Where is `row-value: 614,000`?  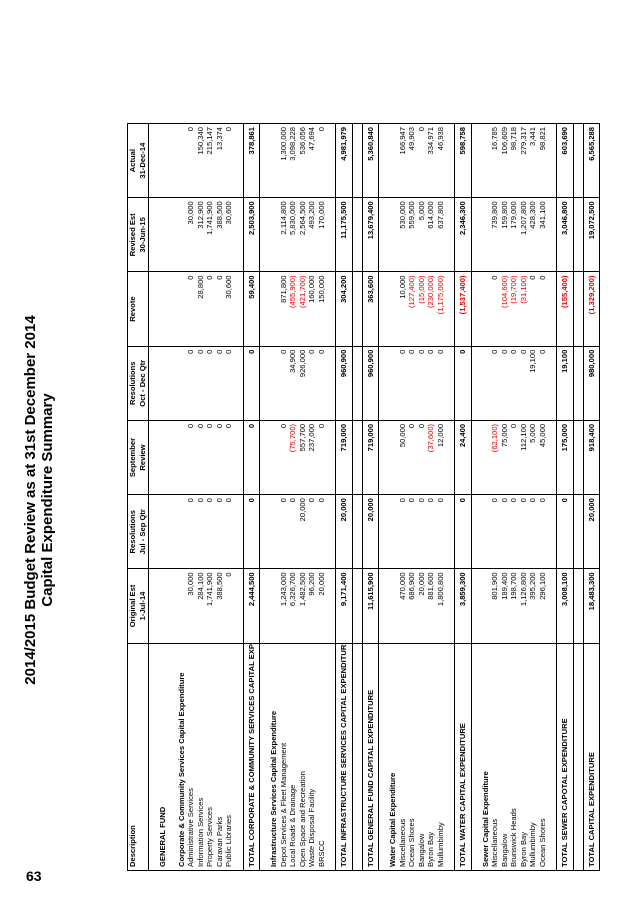 row-value: 614,000 is located at coordinates (431, 234).